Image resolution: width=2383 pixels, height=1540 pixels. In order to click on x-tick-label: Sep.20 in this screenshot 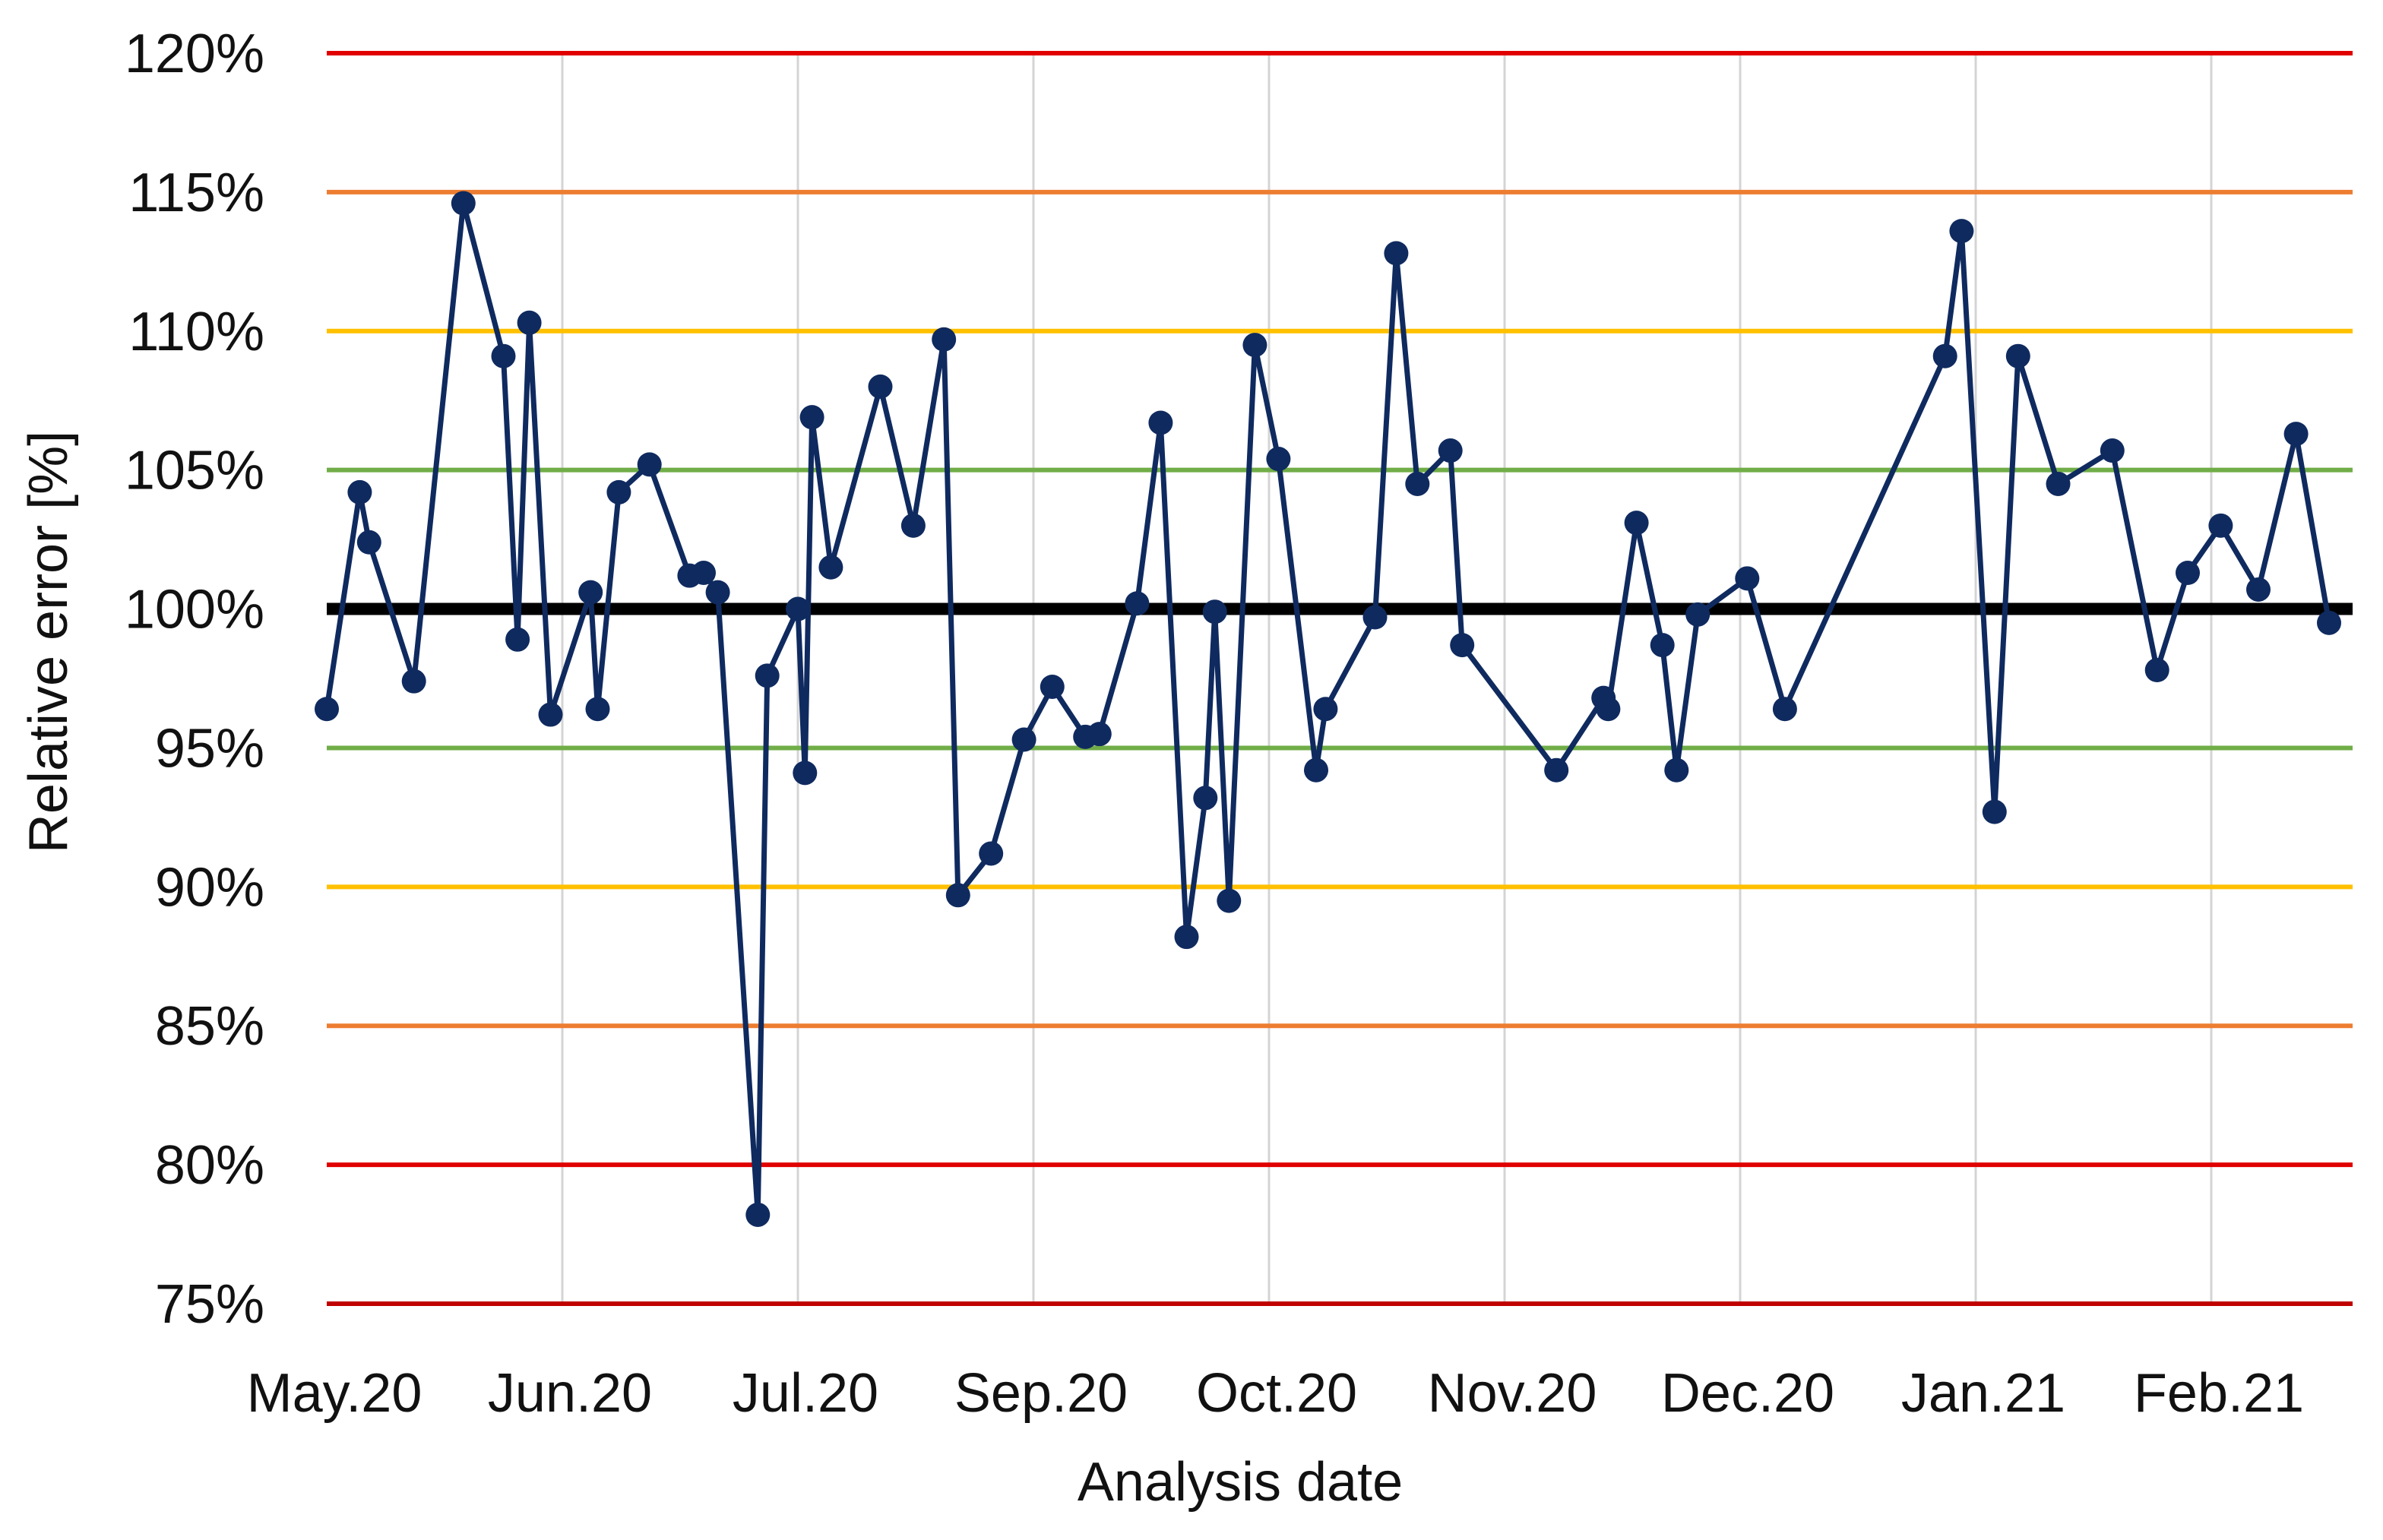, I will do `click(1041, 1393)`.